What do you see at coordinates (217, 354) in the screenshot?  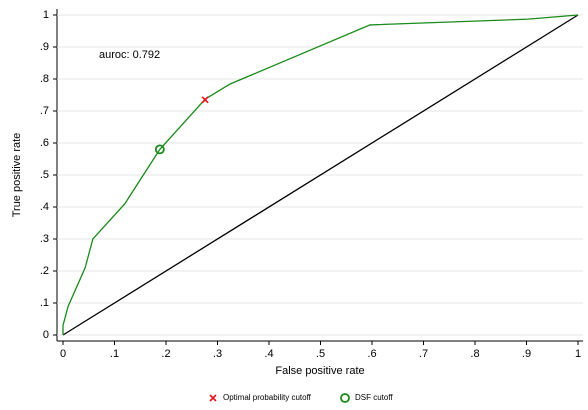 I see `x-tick-label: .3` at bounding box center [217, 354].